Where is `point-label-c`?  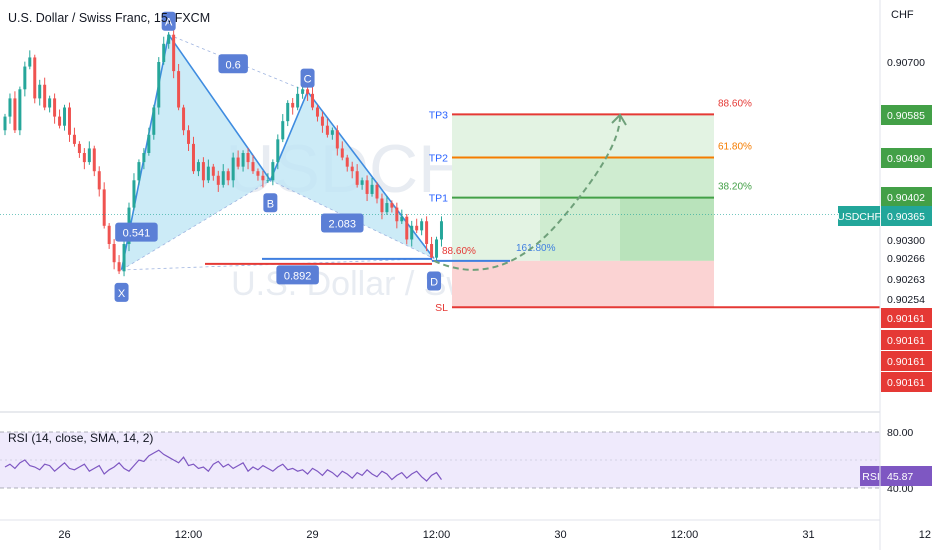 point-label-c is located at coordinates (307, 78).